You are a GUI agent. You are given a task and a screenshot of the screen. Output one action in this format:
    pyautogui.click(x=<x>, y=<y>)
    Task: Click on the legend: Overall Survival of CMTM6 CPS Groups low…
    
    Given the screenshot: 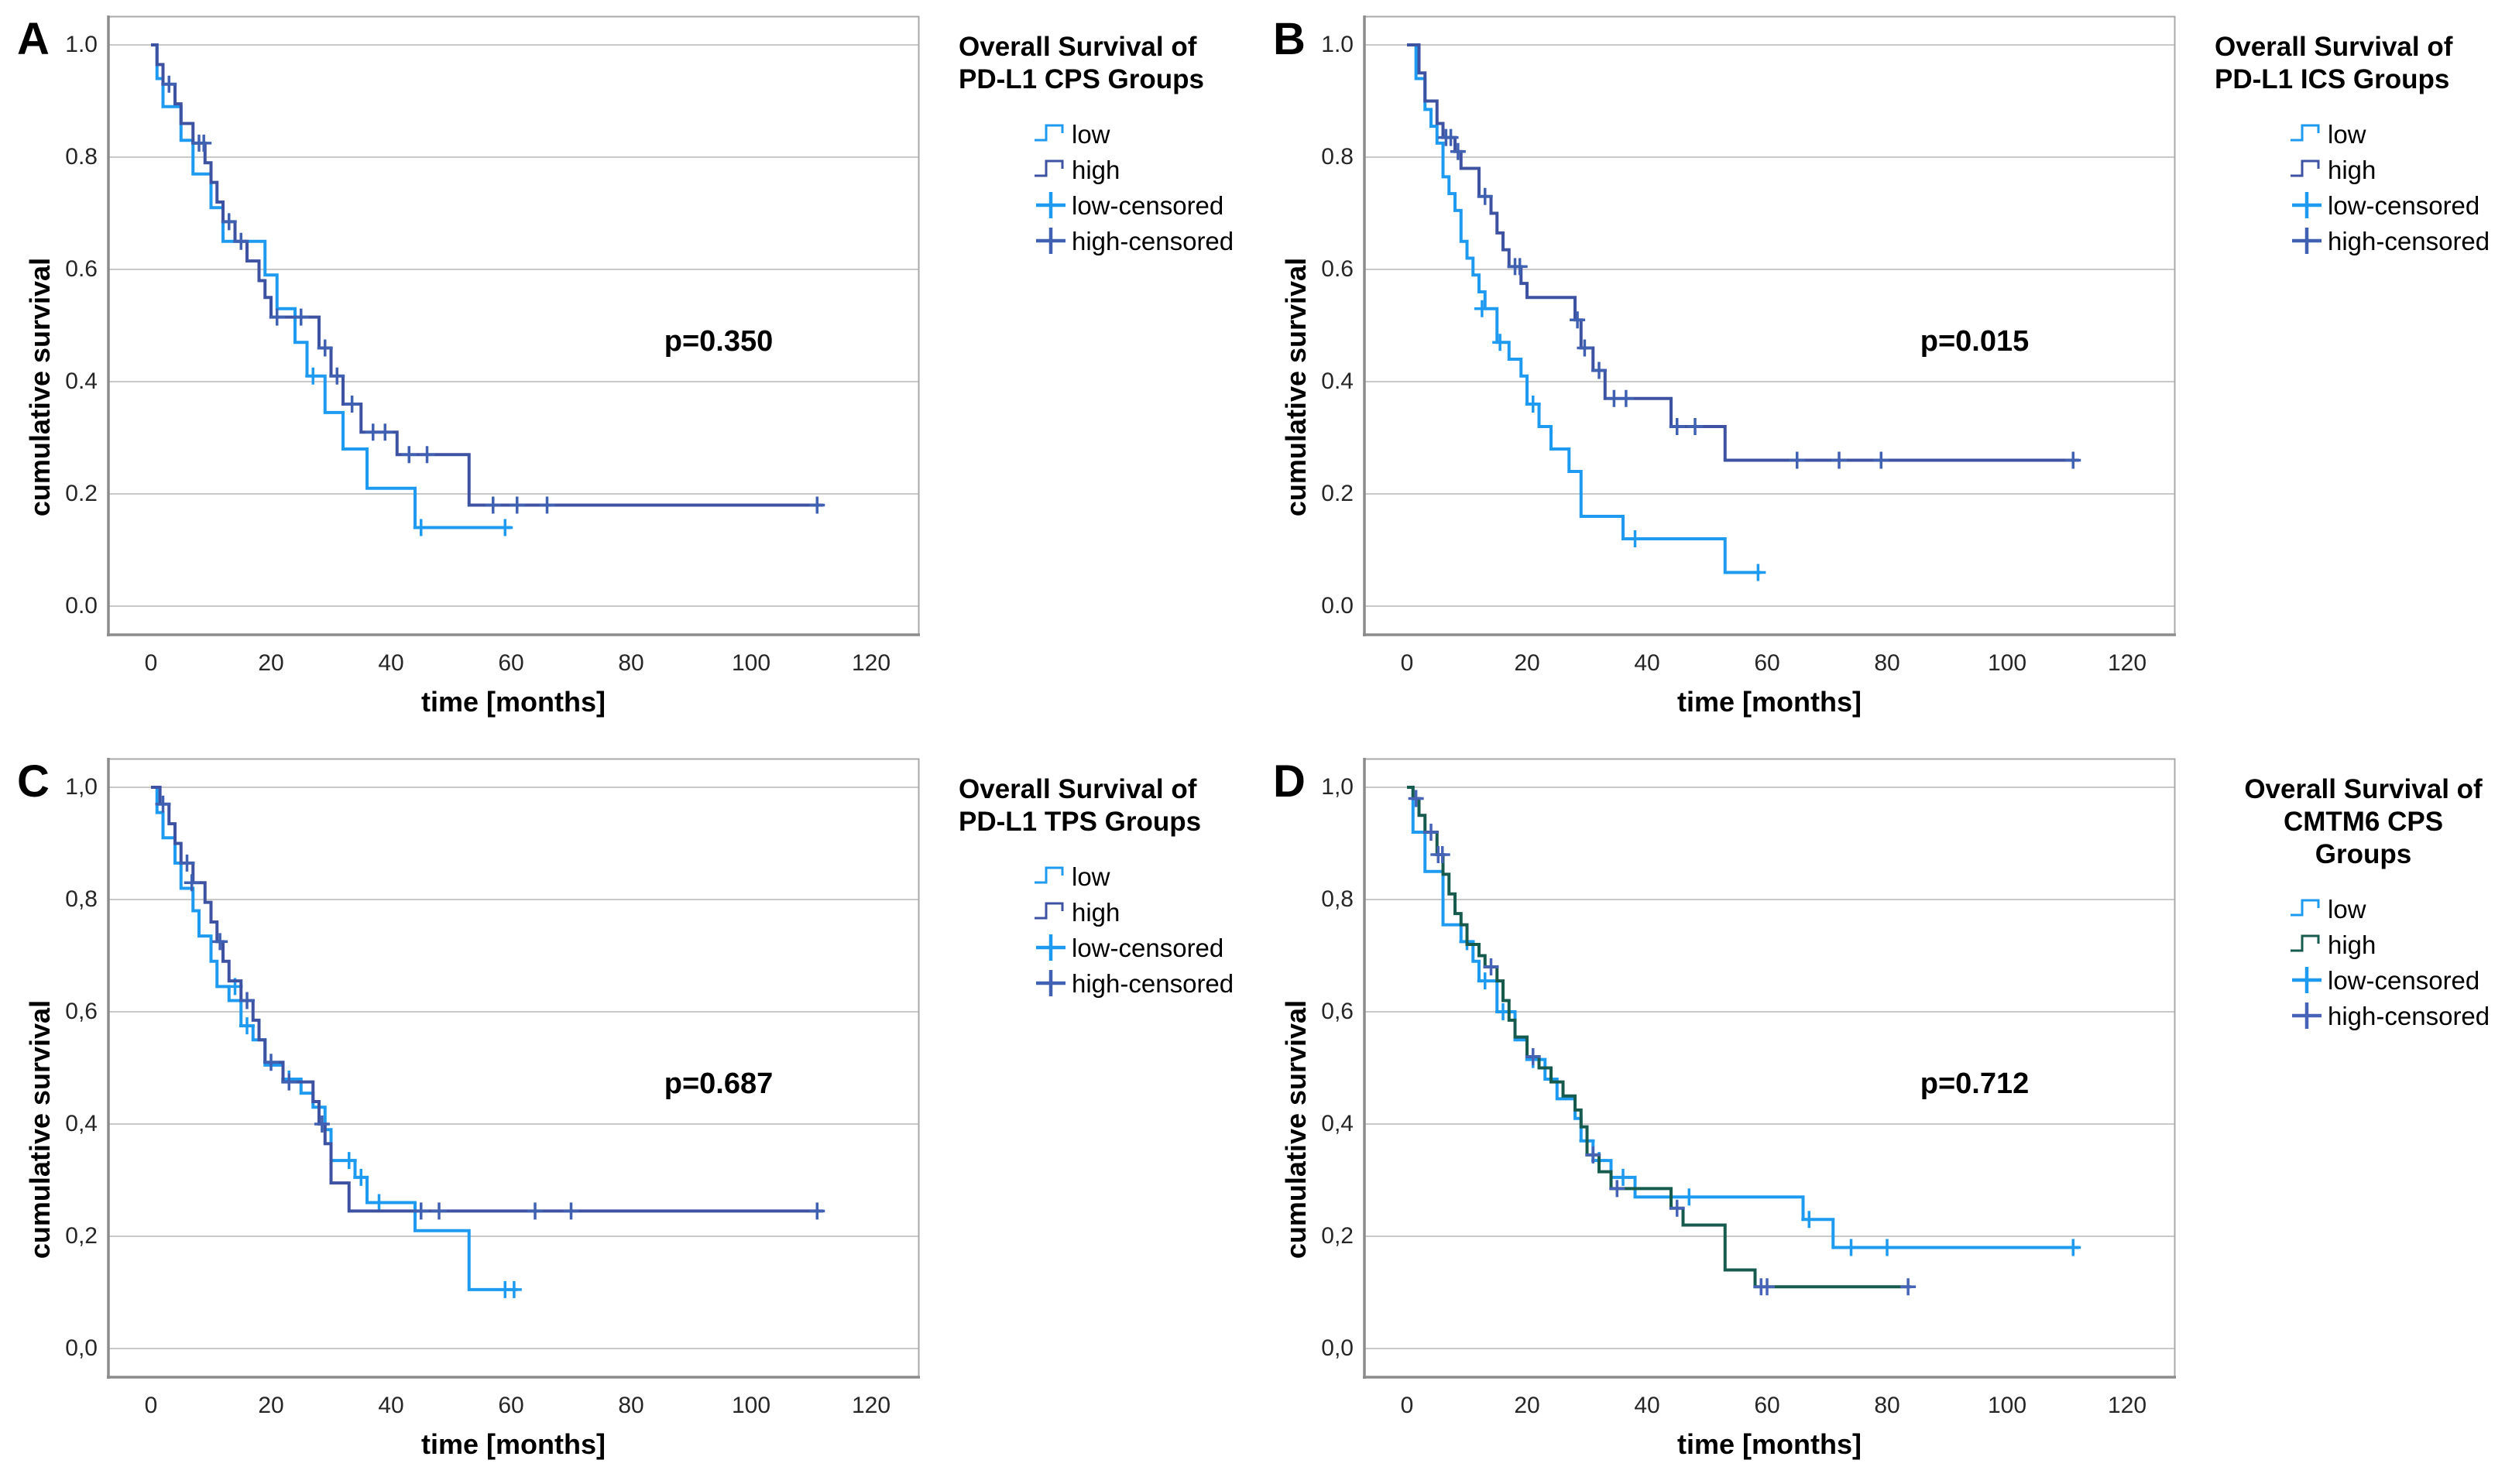 What is the action you would take?
    pyautogui.click(x=2364, y=903)
    